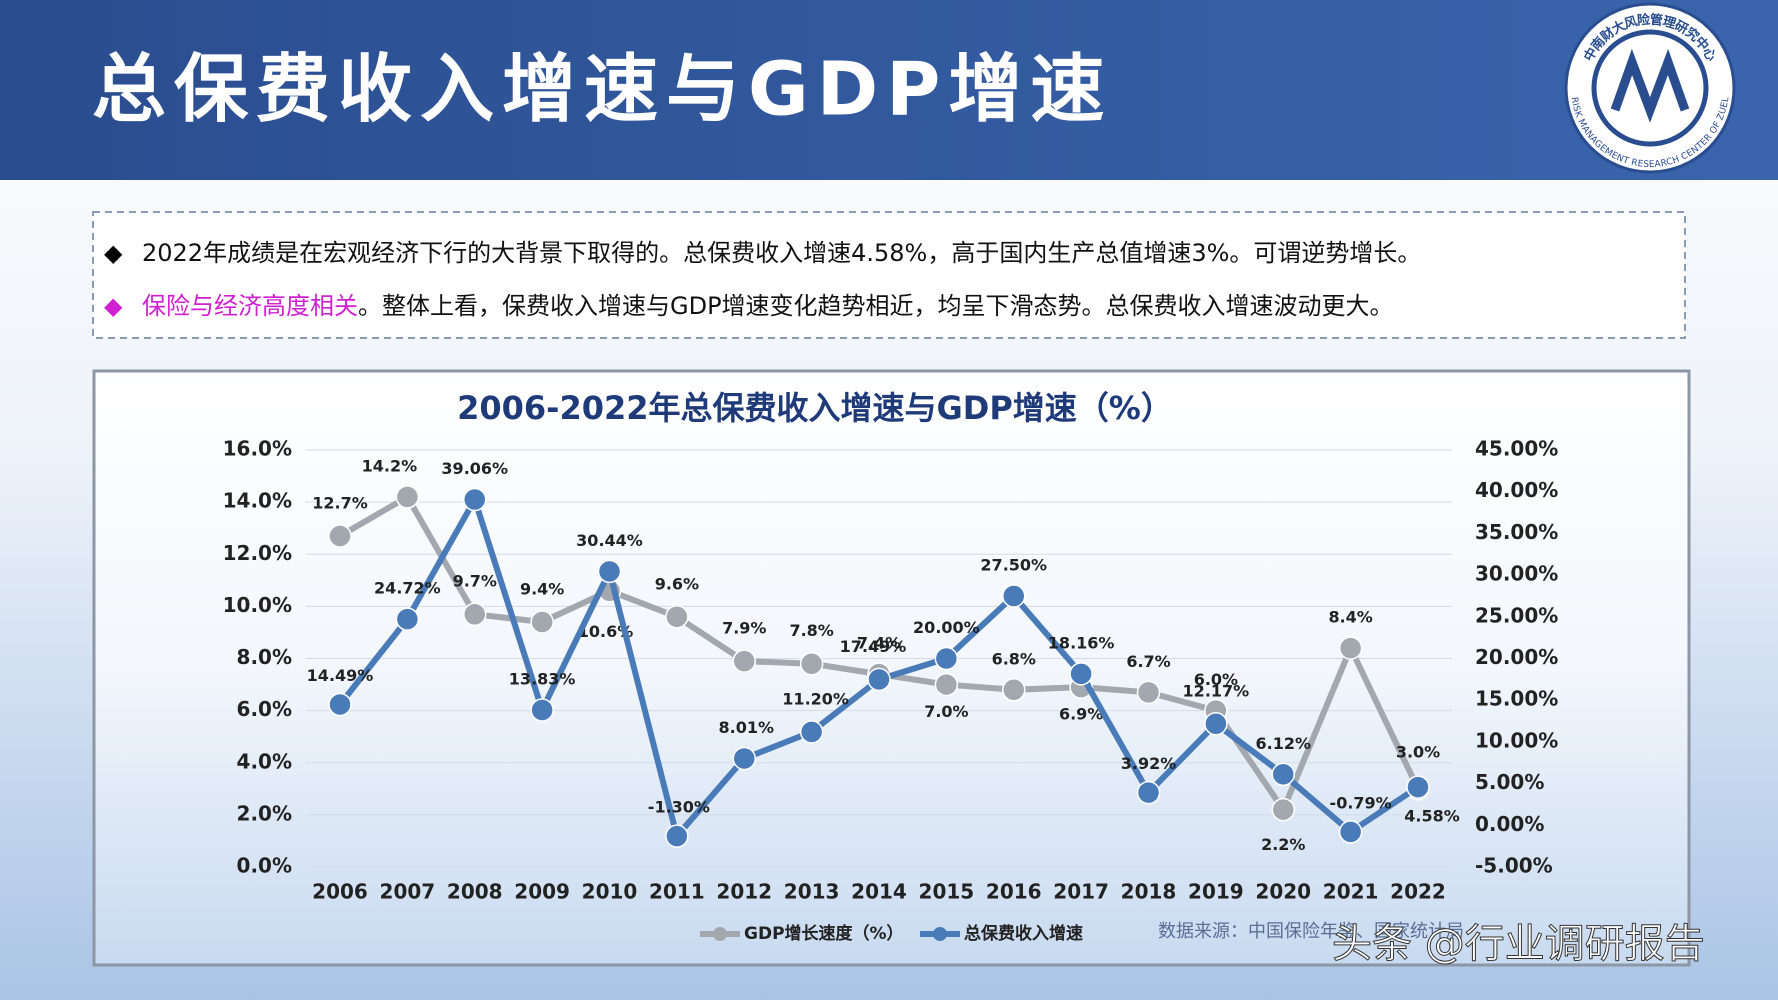 Image resolution: width=1778 pixels, height=1004 pixels. Describe the element at coordinates (1216, 690) in the screenshot. I see `data-label: 12.17%` at that location.